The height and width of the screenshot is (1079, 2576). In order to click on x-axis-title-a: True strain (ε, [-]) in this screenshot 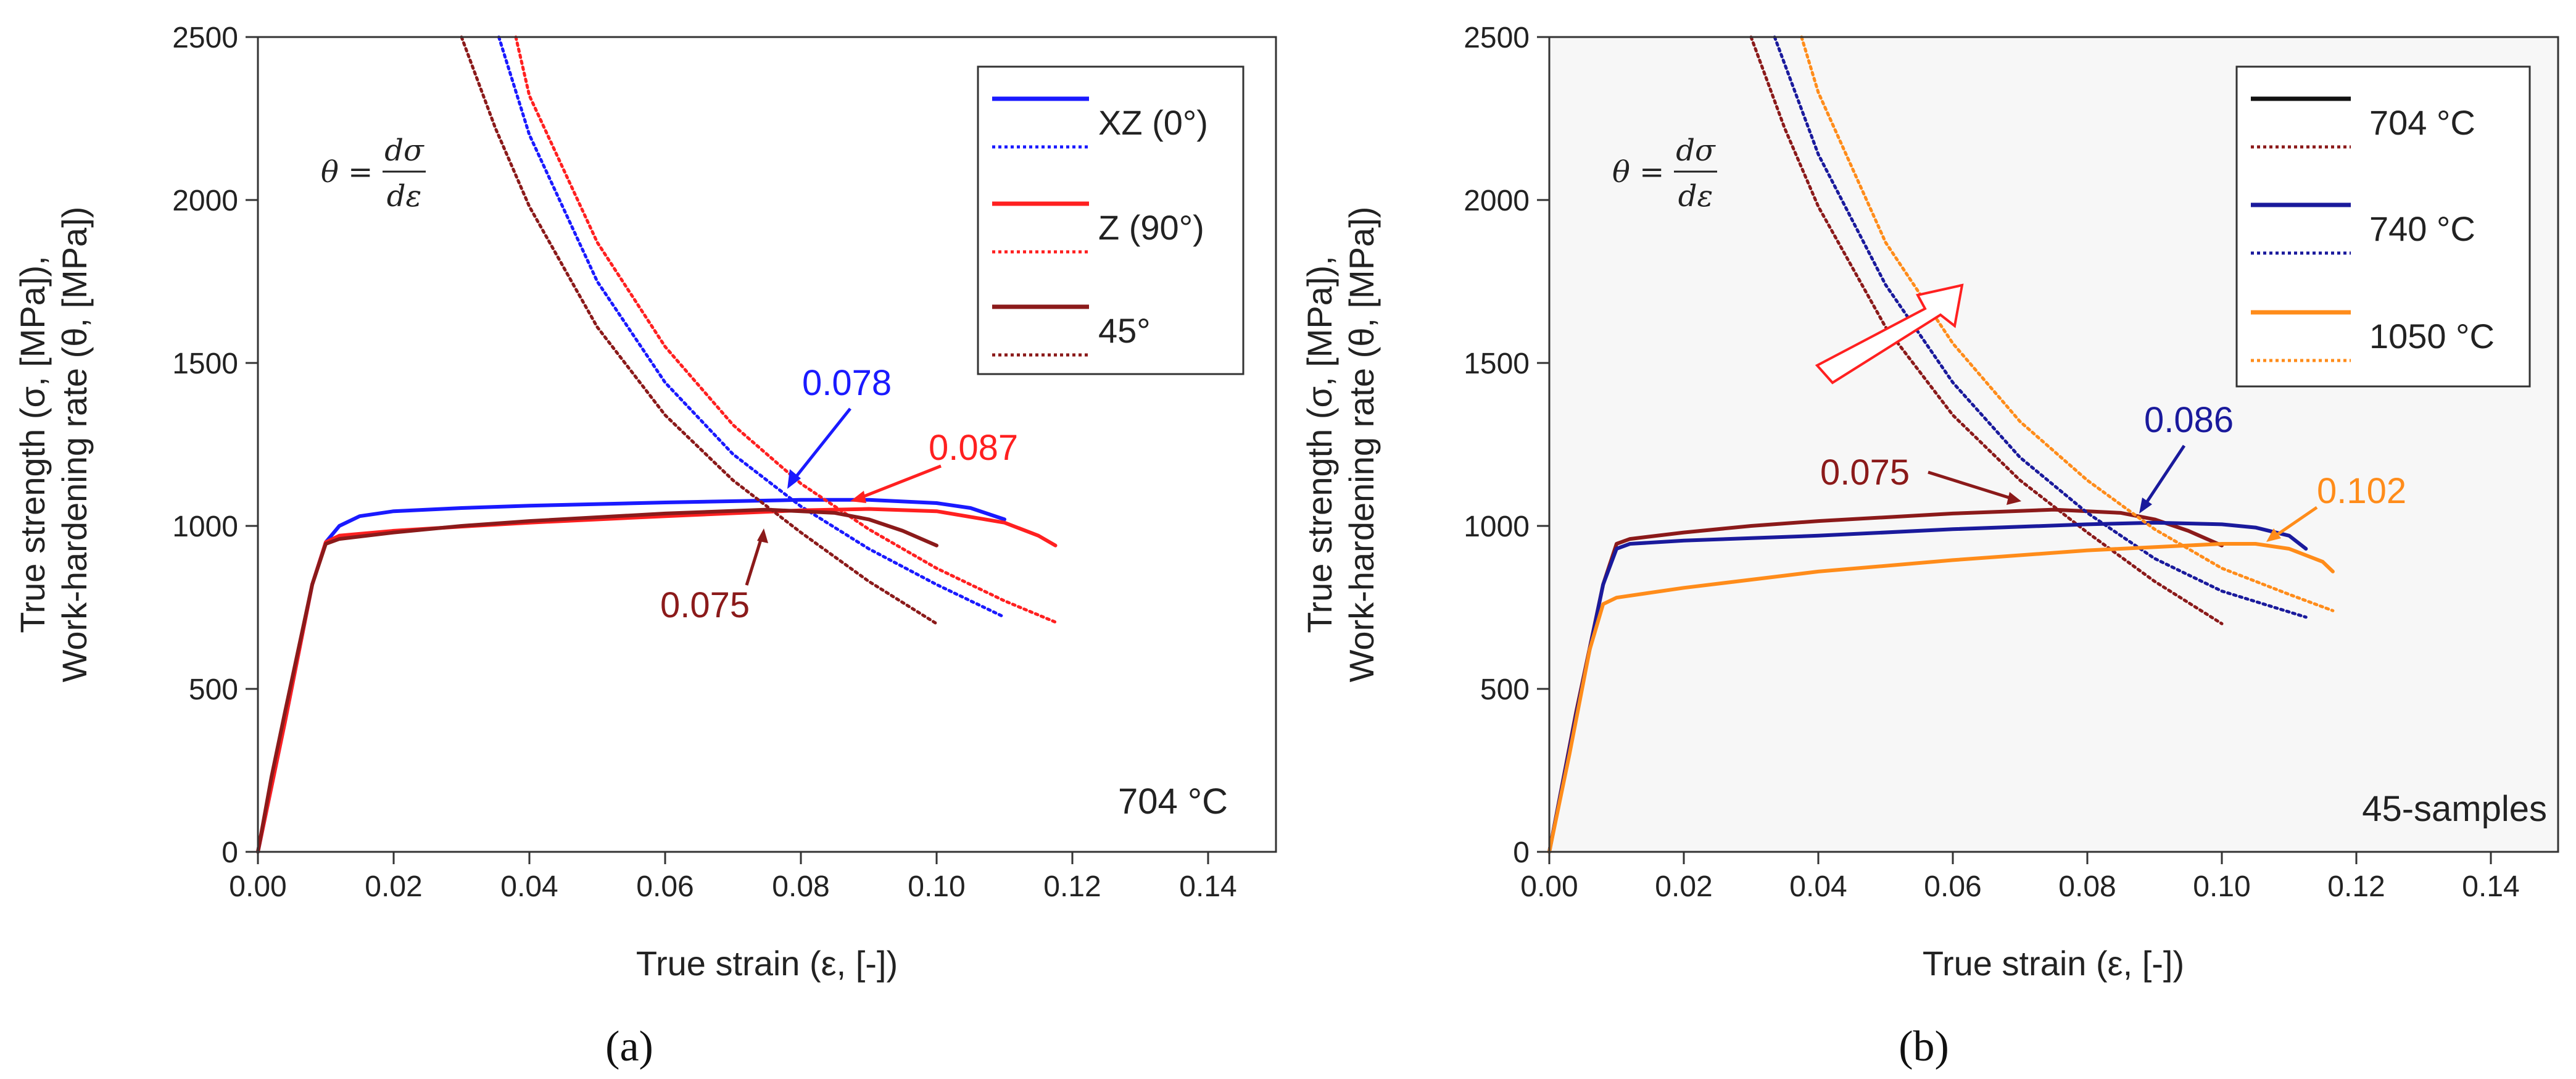, I will do `click(767, 963)`.